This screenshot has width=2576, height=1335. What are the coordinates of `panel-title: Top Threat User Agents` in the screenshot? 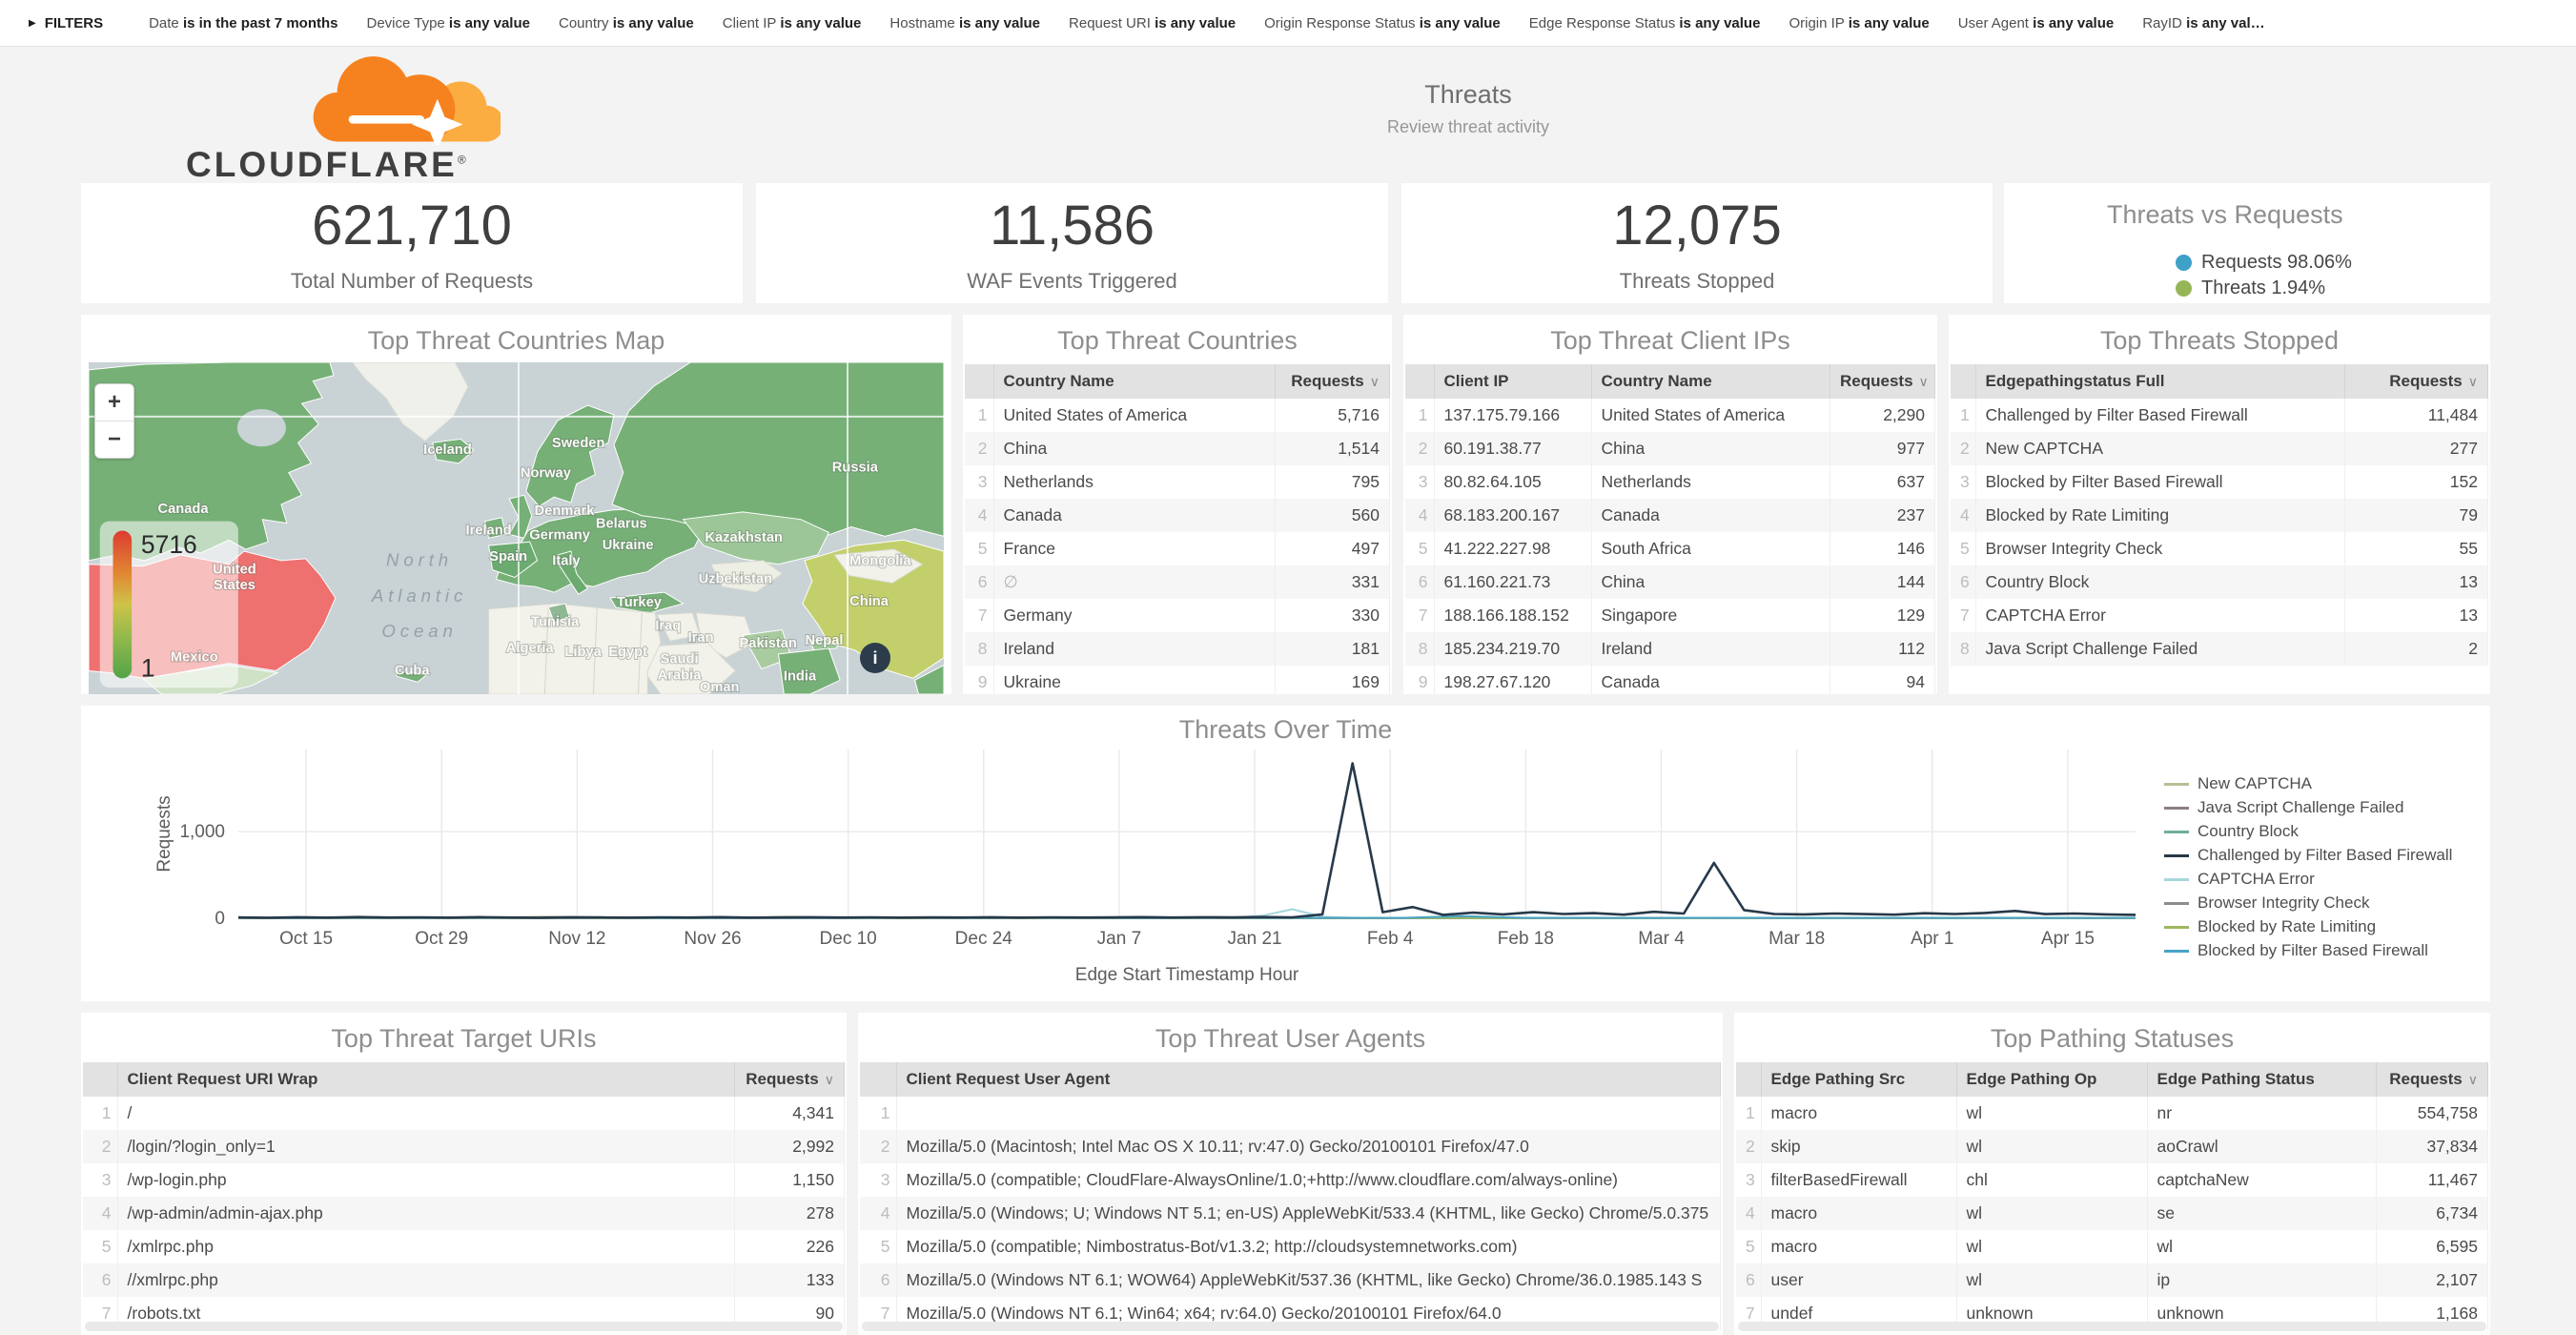 It's located at (1290, 1038).